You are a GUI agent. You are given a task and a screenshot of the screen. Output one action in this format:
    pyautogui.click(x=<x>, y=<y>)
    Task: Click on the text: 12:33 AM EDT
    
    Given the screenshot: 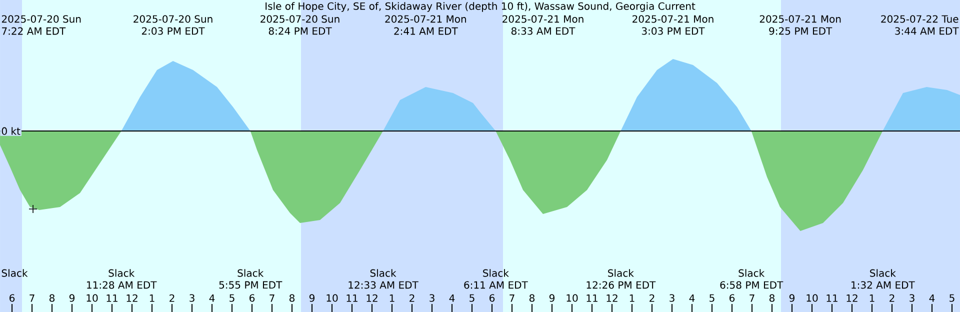 What is the action you would take?
    pyautogui.click(x=383, y=285)
    